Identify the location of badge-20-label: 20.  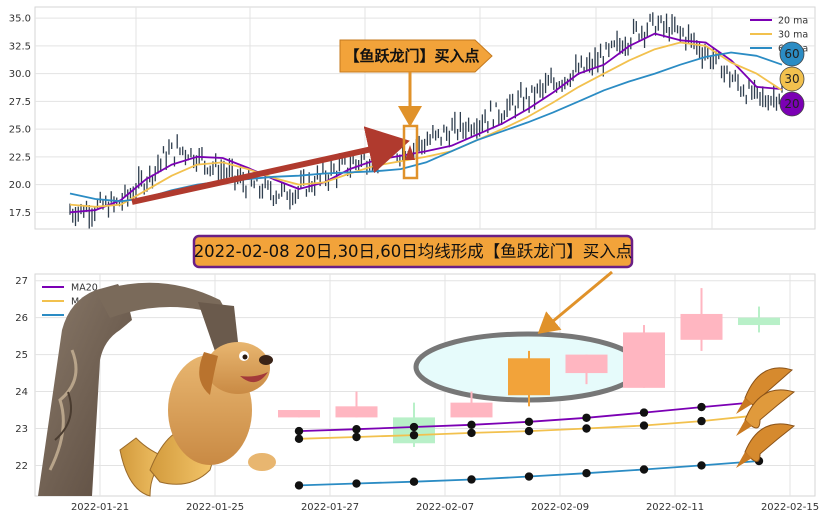
(791, 104).